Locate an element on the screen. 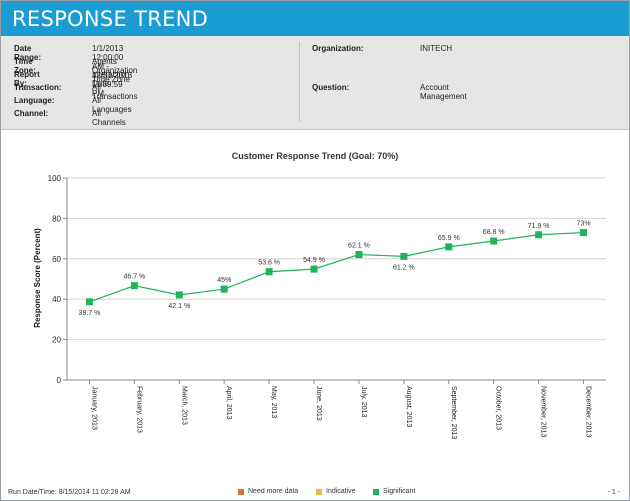 This screenshot has height=501, width=630. data-label: 71.9 % is located at coordinates (539, 226).